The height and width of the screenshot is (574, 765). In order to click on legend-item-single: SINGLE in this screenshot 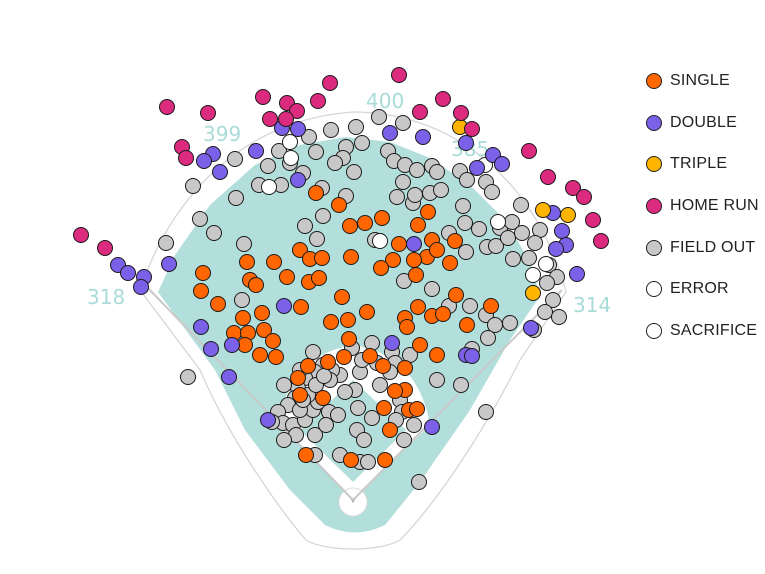, I will do `click(702, 81)`.